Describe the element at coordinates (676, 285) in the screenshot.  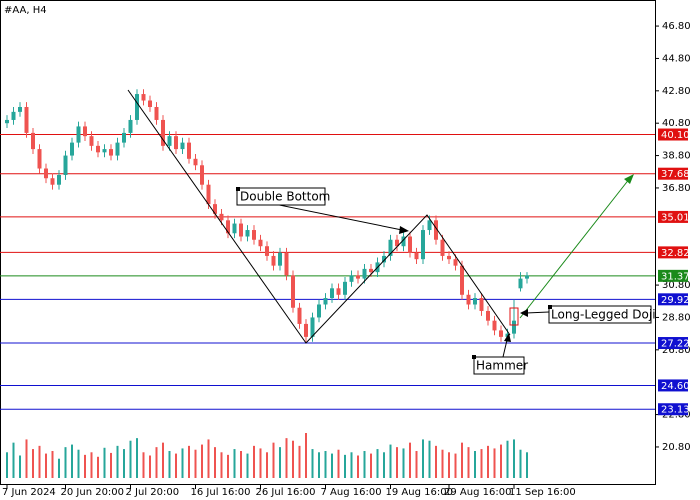
I see `y-tick-label: 30.80` at that location.